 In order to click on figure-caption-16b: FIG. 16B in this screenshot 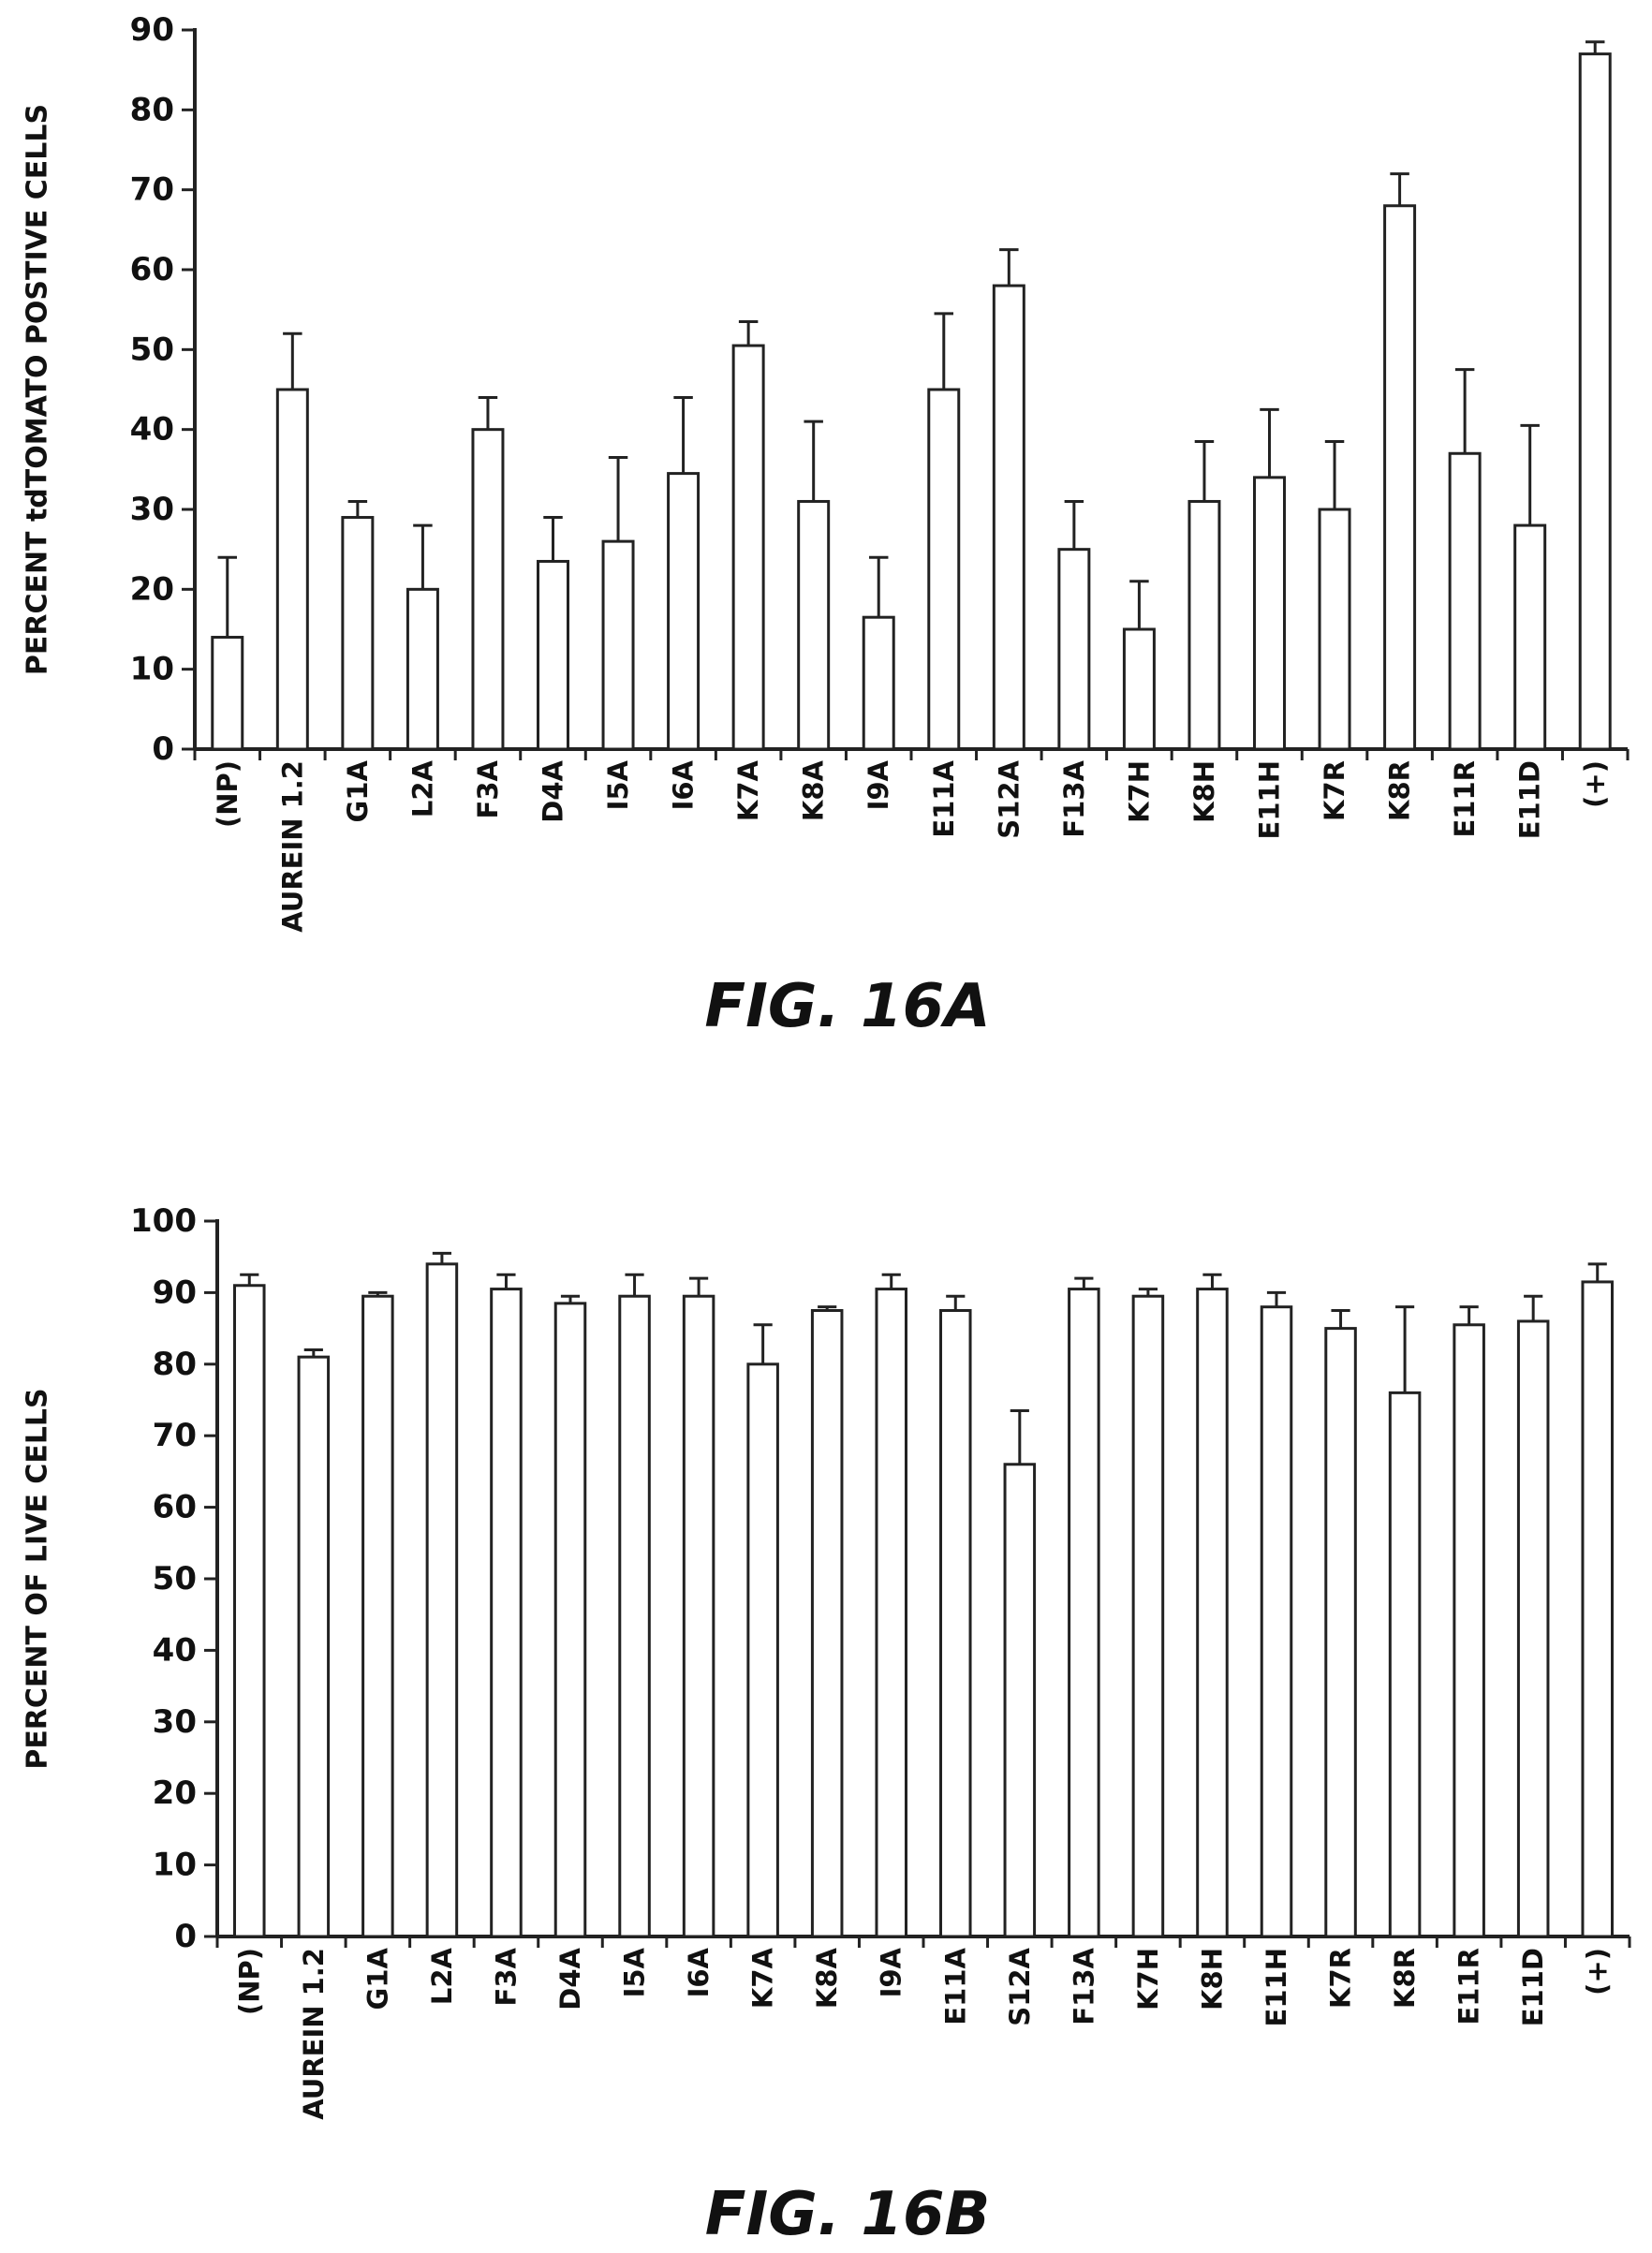, I will do `click(848, 2215)`.